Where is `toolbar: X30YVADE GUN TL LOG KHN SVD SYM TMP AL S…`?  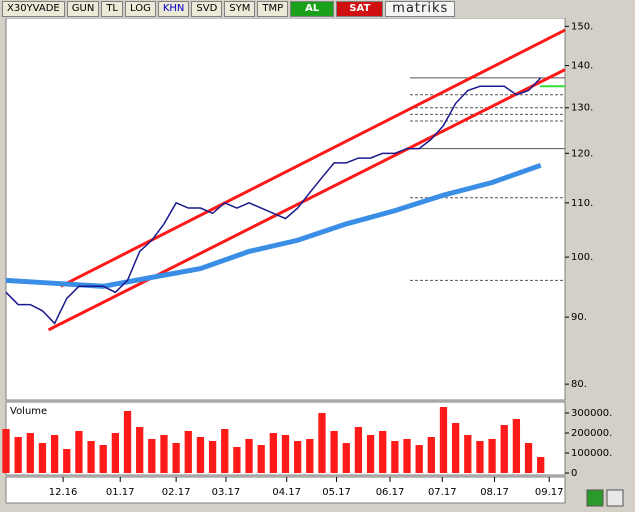
toolbar: X30YVADE GUN TL LOG KHN SVD SYM TMP AL S… is located at coordinates (317, 9).